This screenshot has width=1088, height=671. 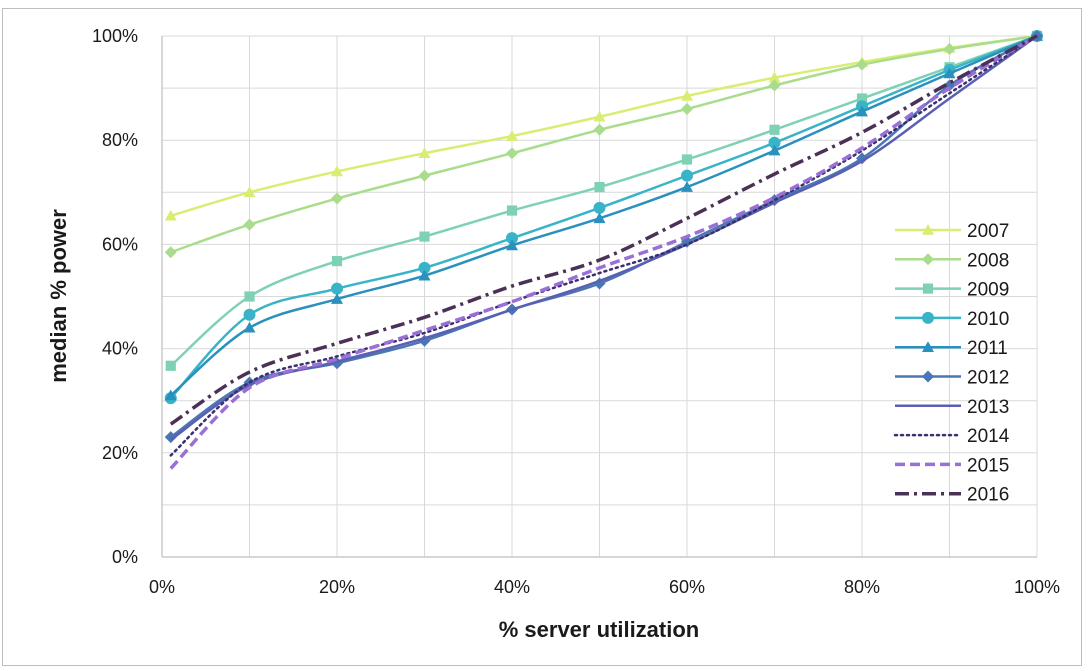 I want to click on x-tick-label: 0%, so click(x=162, y=587).